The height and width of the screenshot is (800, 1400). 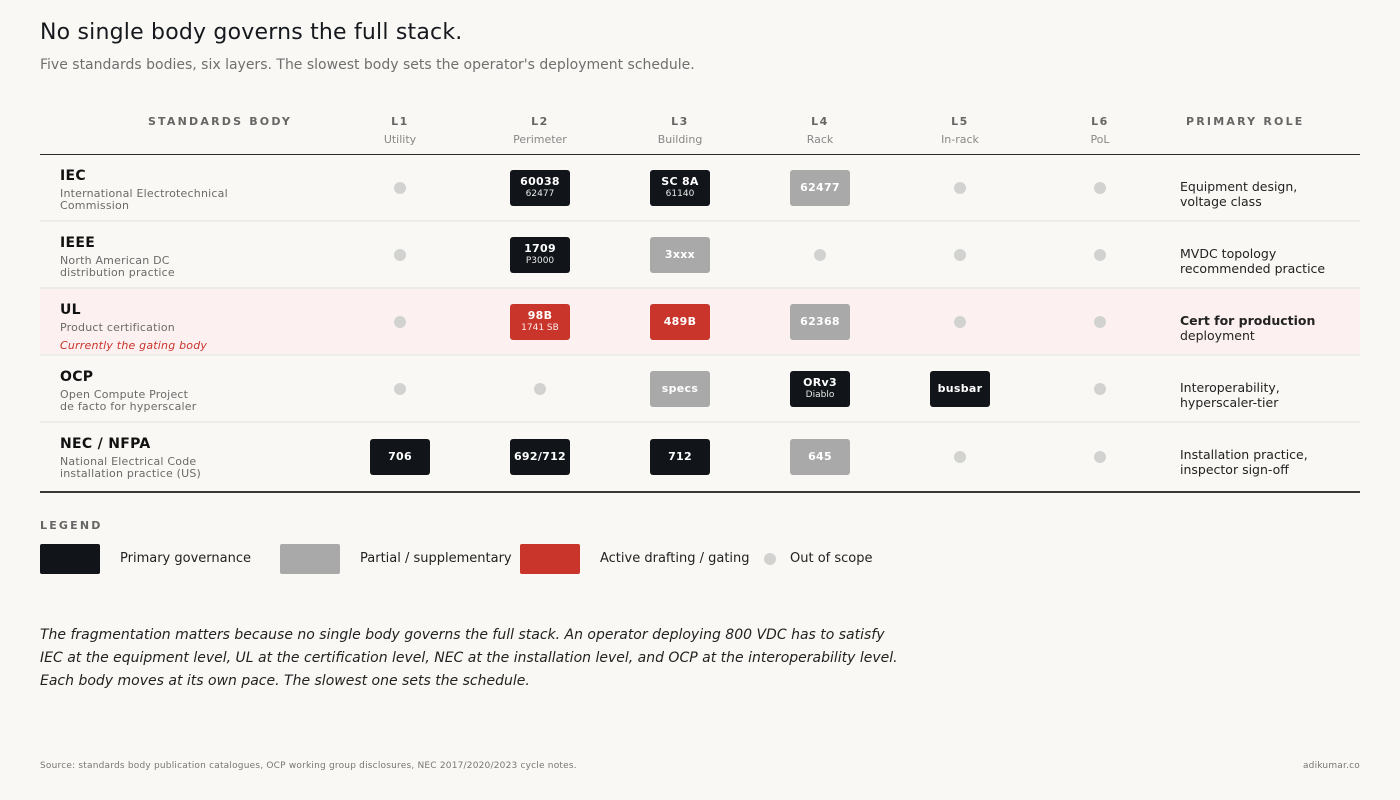 I want to click on standard-code: 98B, so click(x=540, y=315).